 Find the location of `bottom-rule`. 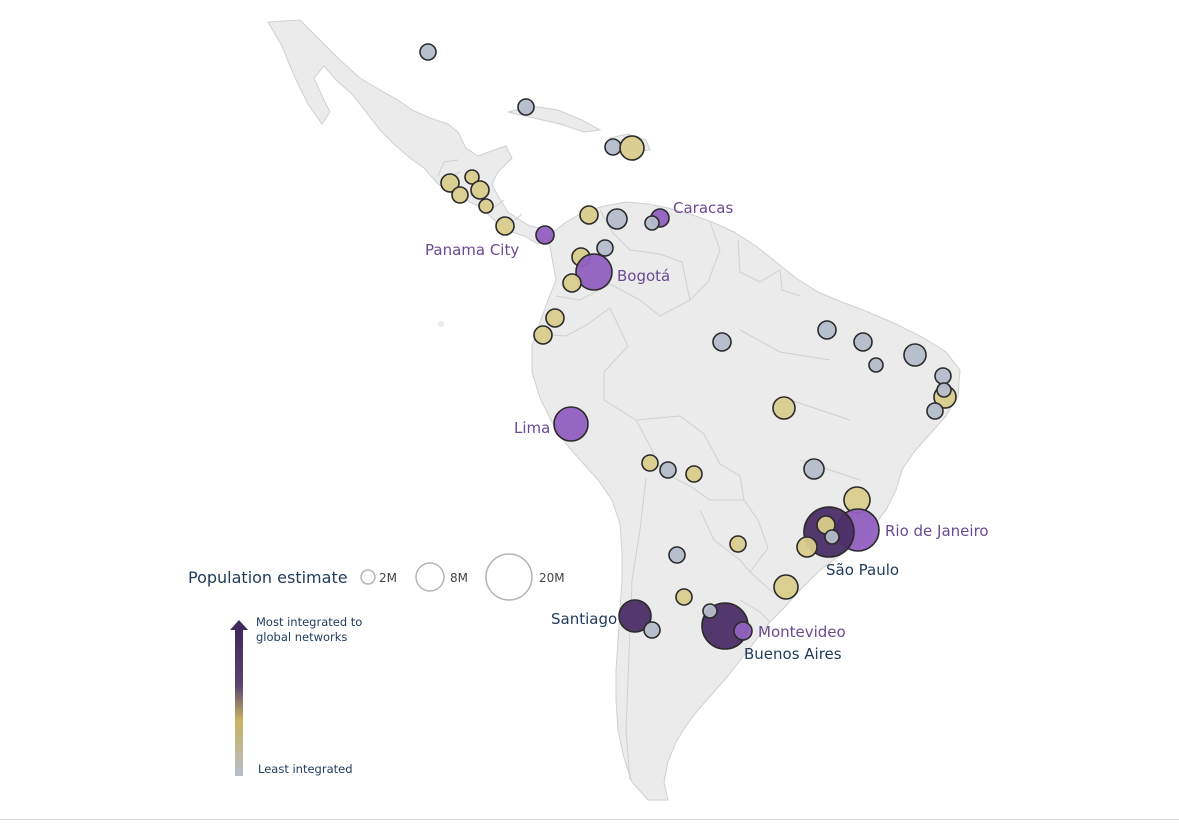

bottom-rule is located at coordinates (589, 819).